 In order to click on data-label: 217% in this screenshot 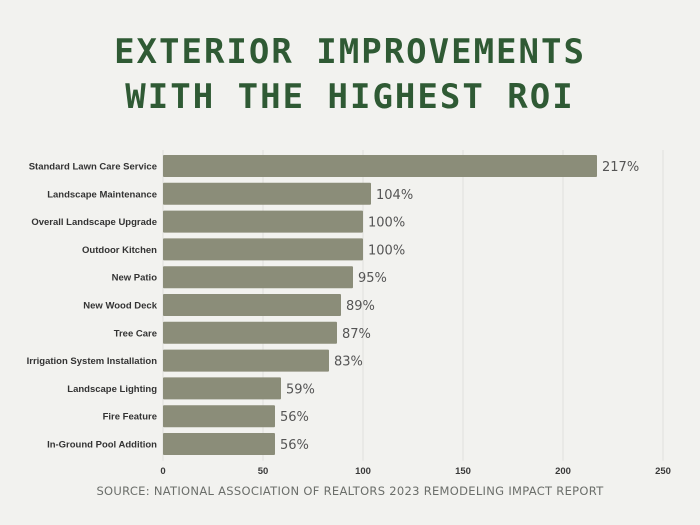, I will do `click(620, 167)`.